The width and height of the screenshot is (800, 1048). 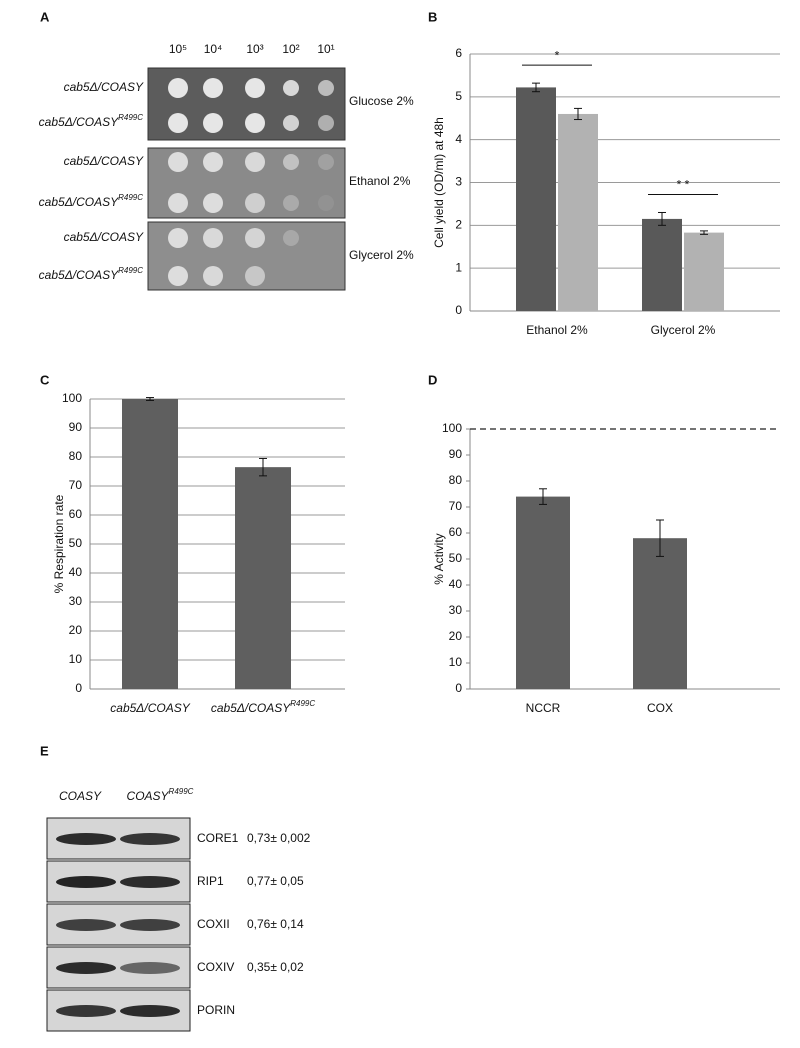 I want to click on protein-label: RIP1, so click(x=210, y=881).